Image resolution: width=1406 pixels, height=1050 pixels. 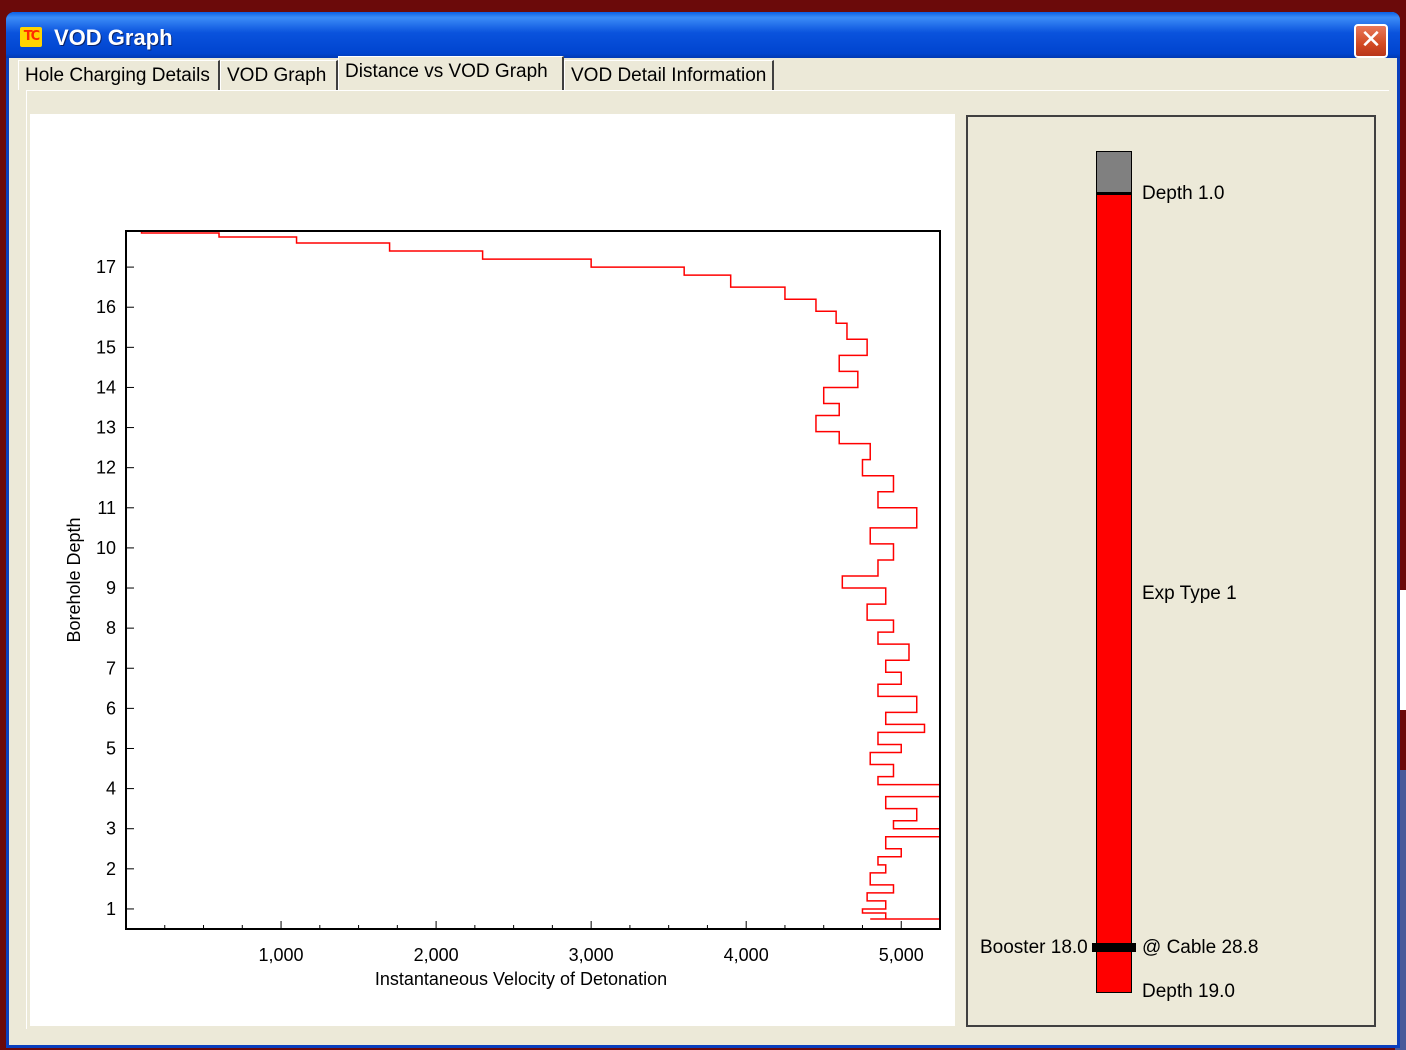 I want to click on stemming-segment, so click(x=1114, y=172).